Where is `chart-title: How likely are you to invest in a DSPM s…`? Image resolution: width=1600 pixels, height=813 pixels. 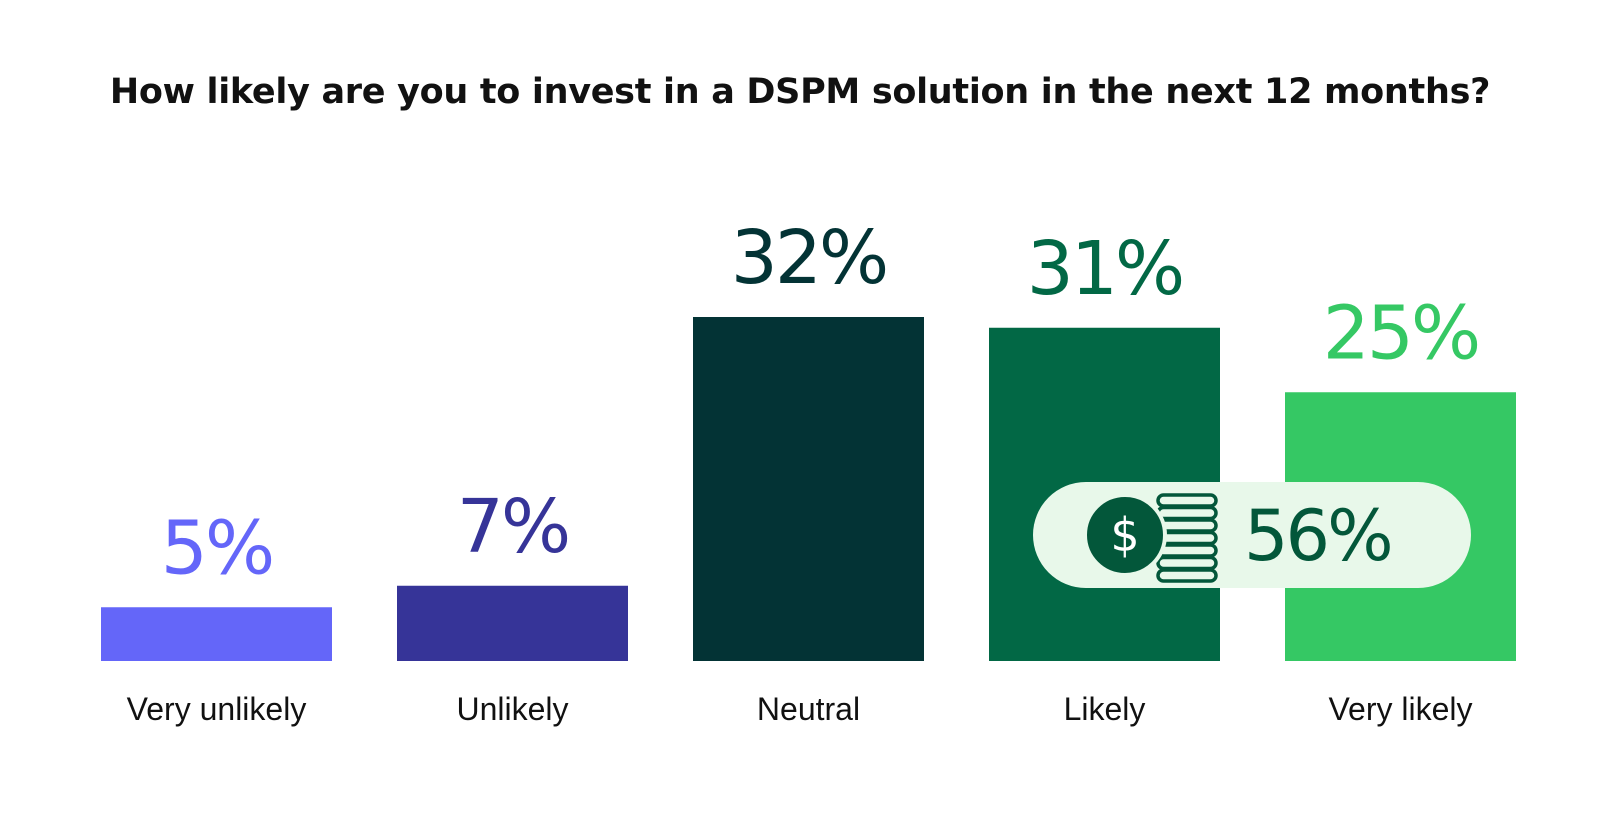 chart-title: How likely are you to invest in a DSPM s… is located at coordinates (800, 92).